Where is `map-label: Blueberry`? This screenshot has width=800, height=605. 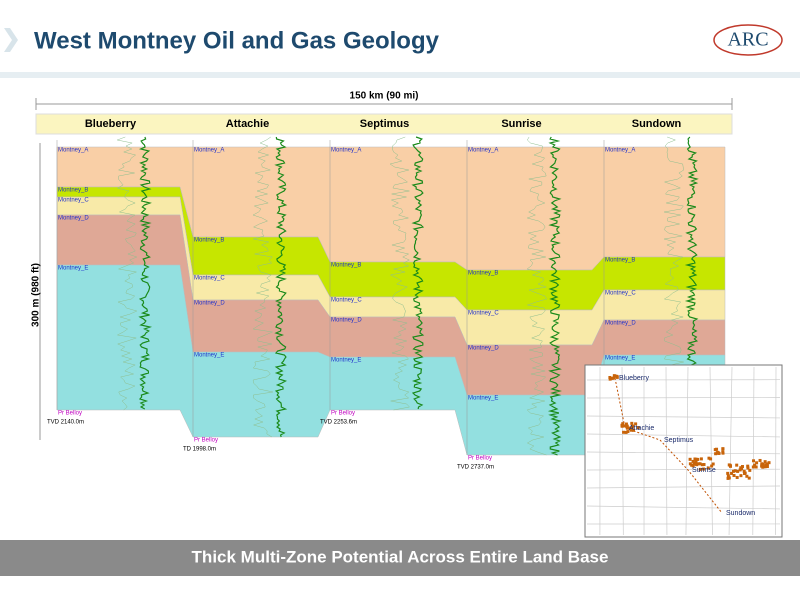 map-label: Blueberry is located at coordinates (634, 378).